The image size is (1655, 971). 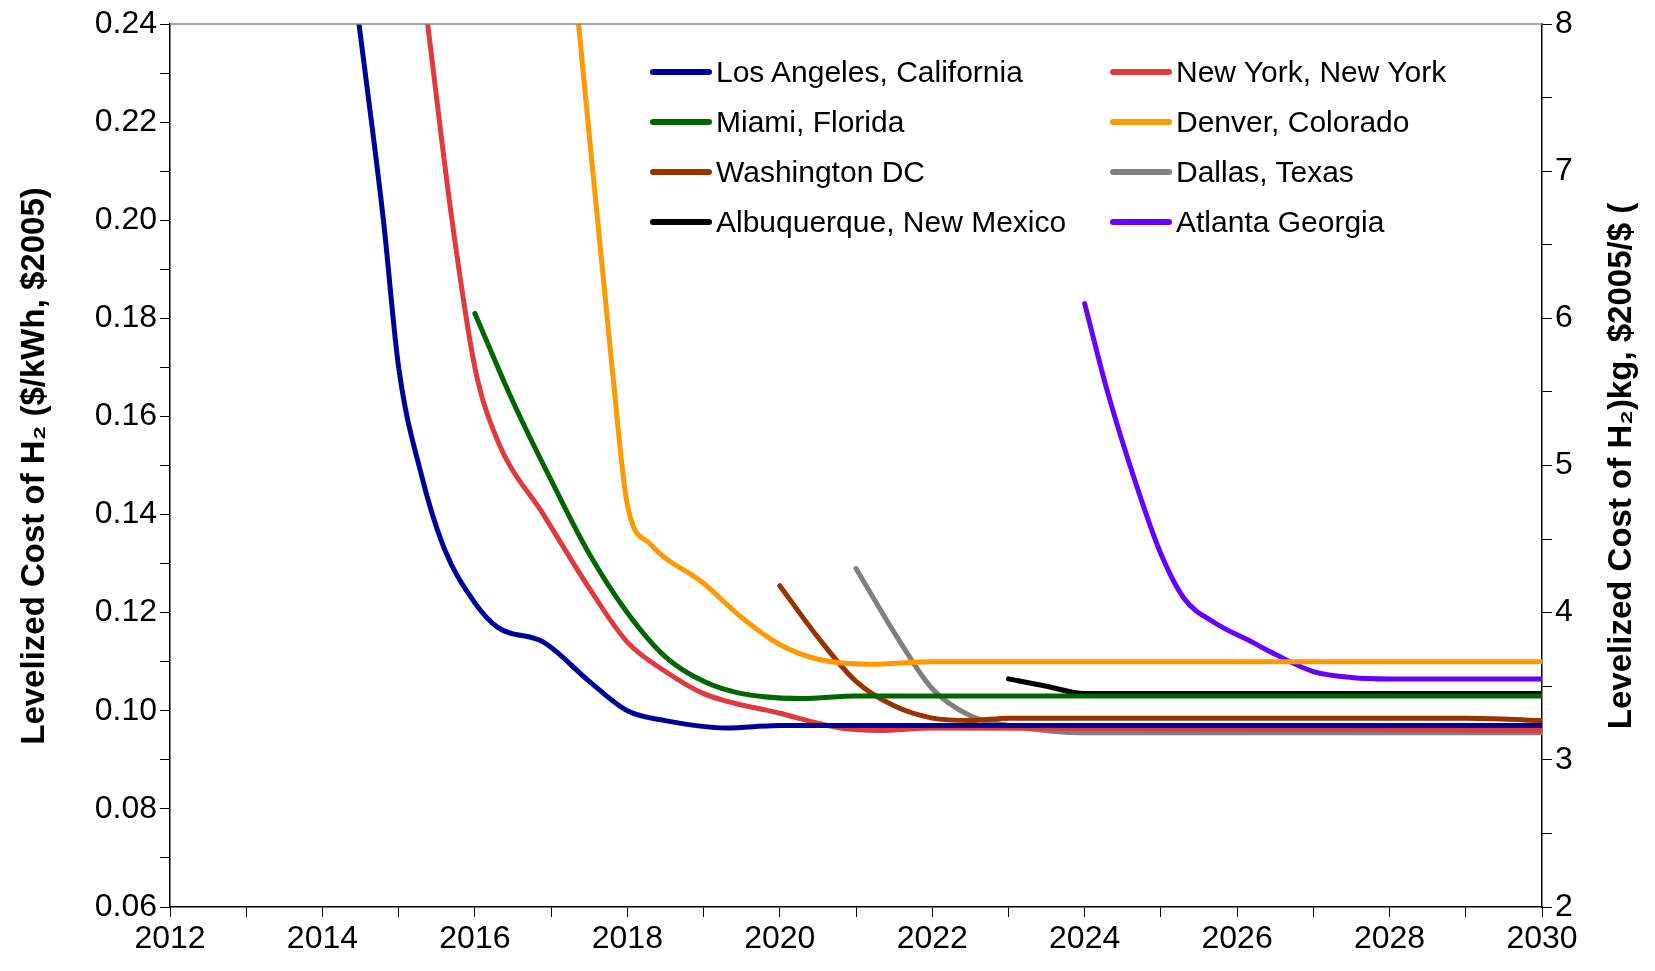 I want to click on legend-label: Atlanta Georgia, so click(x=1280, y=222).